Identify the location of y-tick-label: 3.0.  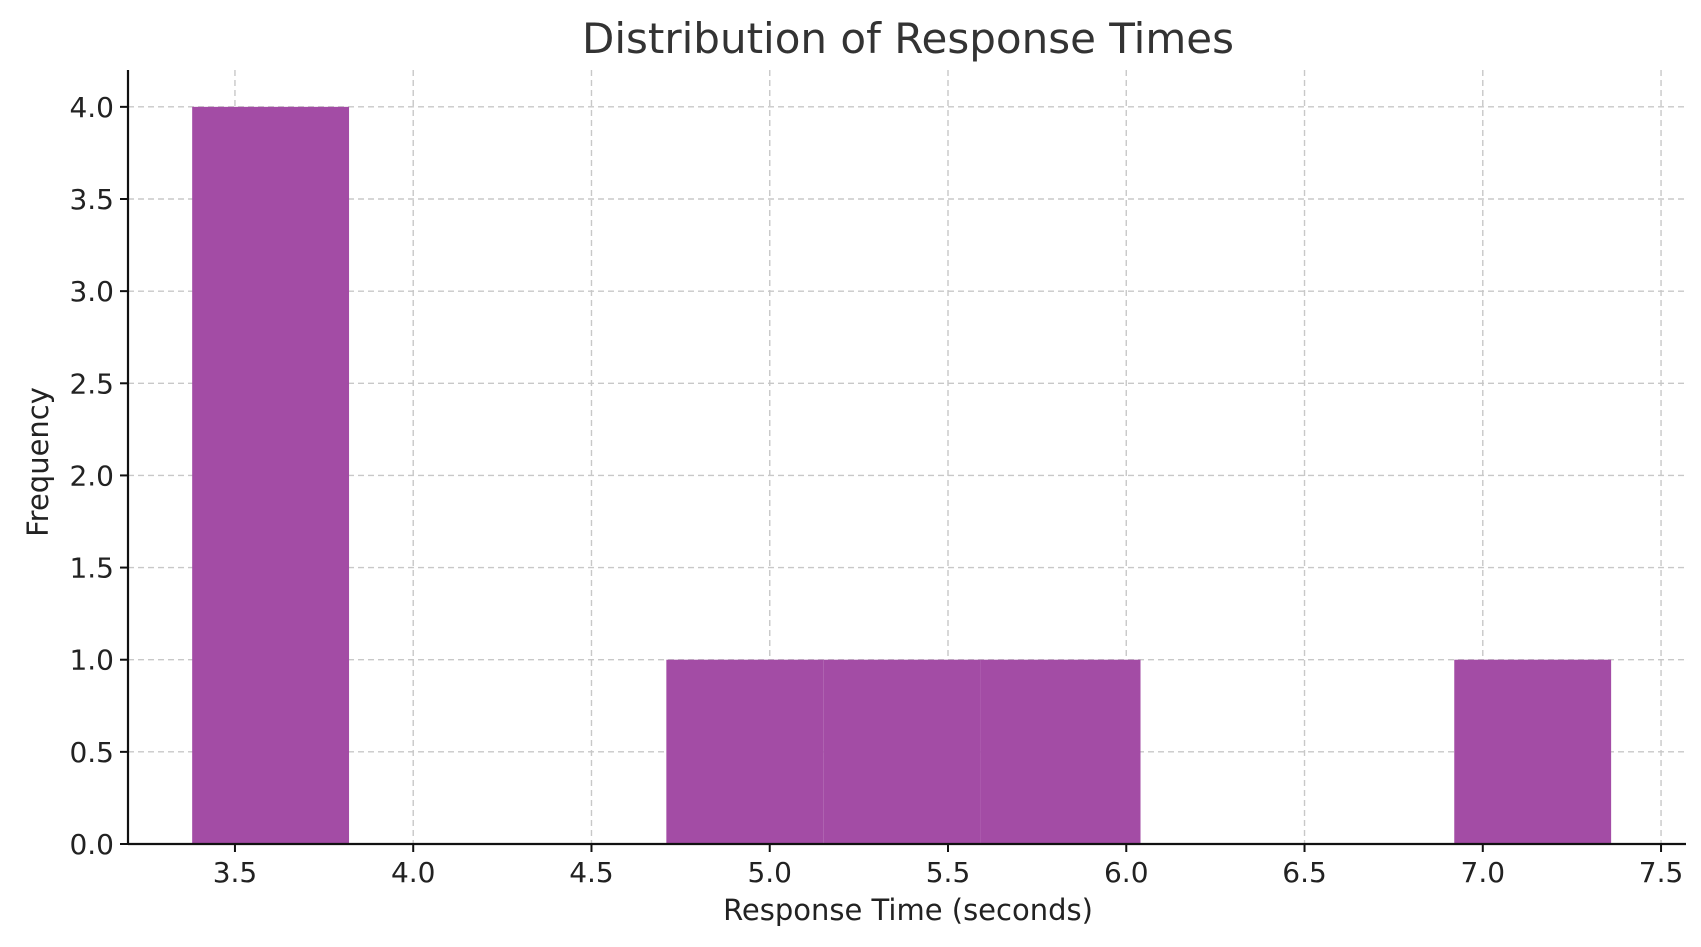
(91, 291).